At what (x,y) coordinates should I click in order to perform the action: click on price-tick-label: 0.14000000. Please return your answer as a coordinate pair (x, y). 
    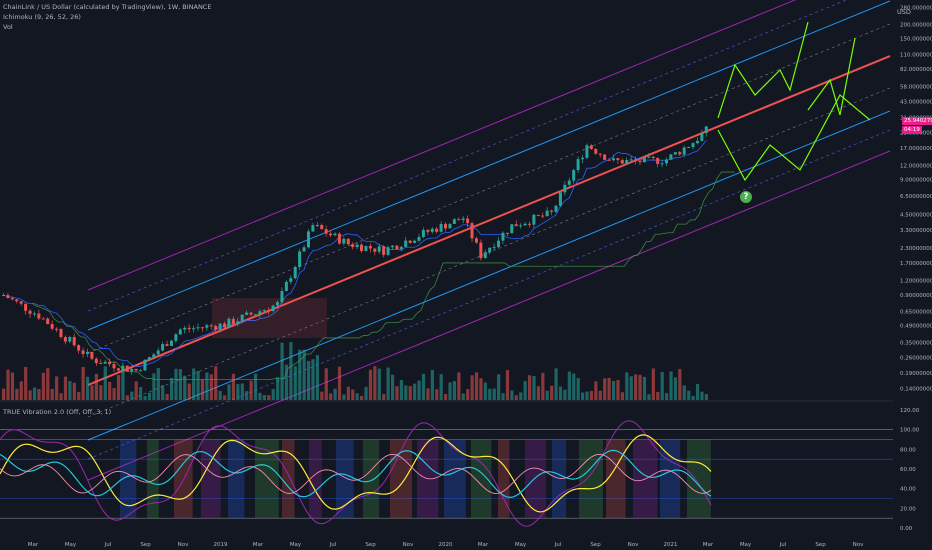
    Looking at the image, I should click on (916, 389).